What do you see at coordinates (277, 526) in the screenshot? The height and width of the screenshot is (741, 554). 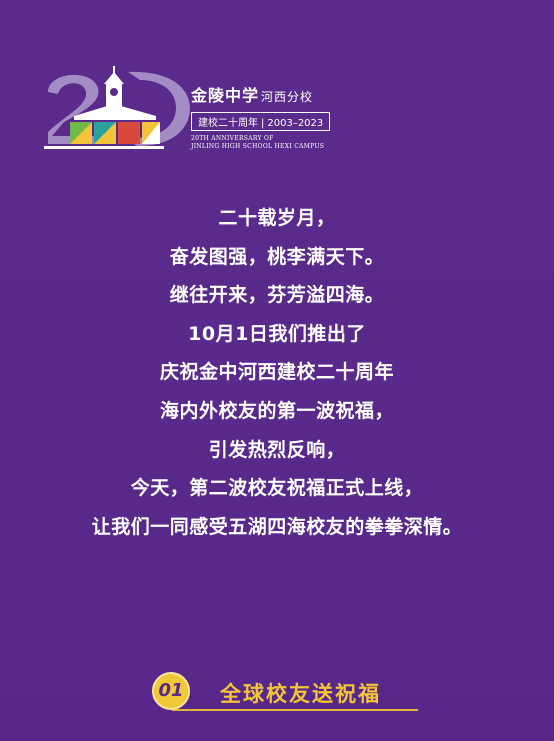 I see `message-line: 让我们一同感受五湖四海校友的拳拳深情。` at bounding box center [277, 526].